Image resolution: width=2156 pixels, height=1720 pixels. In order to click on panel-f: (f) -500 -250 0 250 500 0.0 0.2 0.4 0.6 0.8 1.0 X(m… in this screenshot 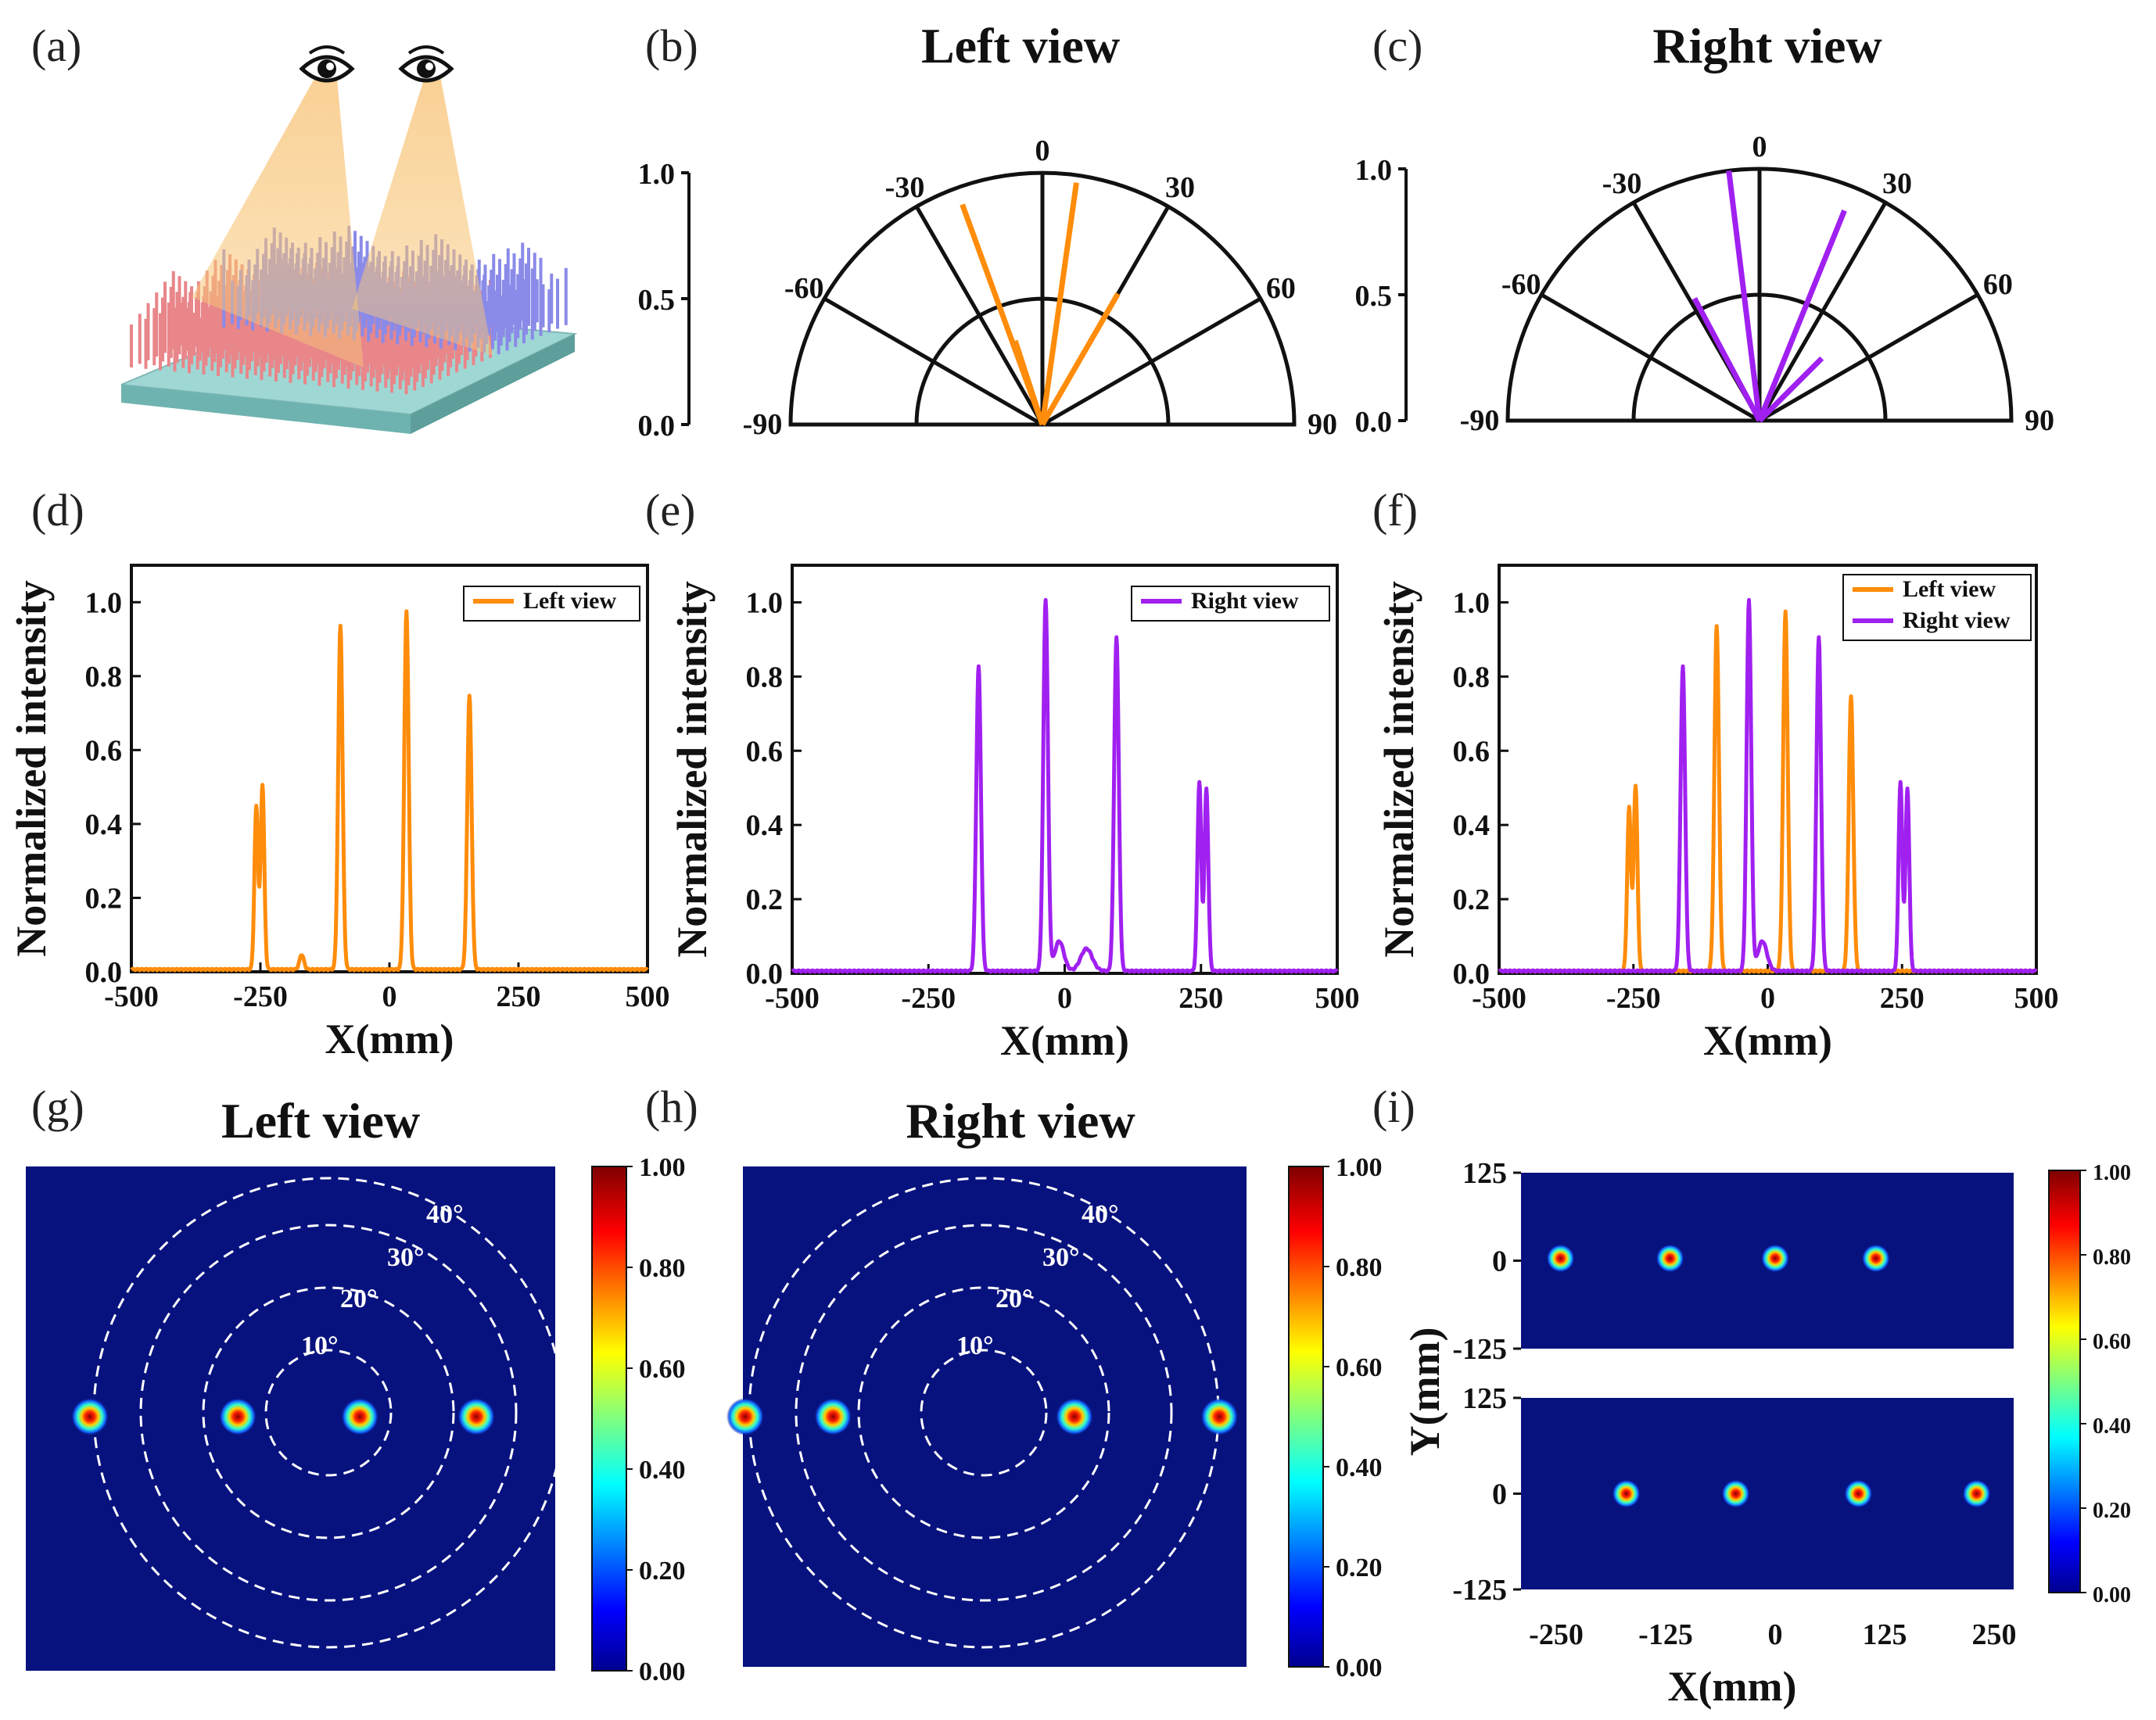, I will do `click(1715, 775)`.